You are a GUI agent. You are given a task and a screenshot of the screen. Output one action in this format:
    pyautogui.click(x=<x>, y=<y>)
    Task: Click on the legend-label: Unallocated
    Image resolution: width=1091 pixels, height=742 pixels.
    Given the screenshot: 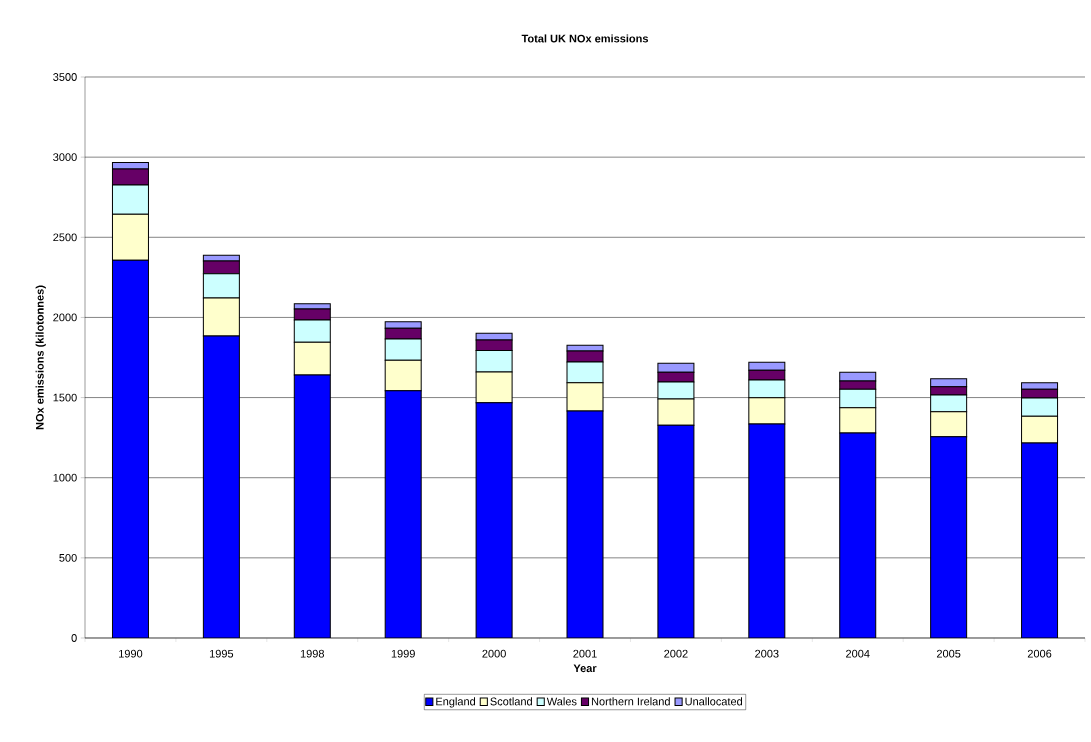 What is the action you would take?
    pyautogui.click(x=714, y=701)
    